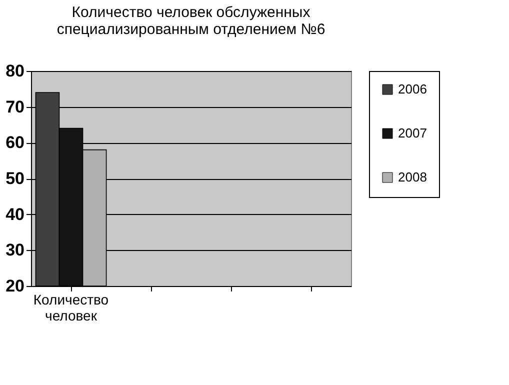 Image resolution: width=509 pixels, height=385 pixels. What do you see at coordinates (191, 21) in the screenshot?
I see `chart-title: Количество человек обслуженных специализированным отделением №6` at bounding box center [191, 21].